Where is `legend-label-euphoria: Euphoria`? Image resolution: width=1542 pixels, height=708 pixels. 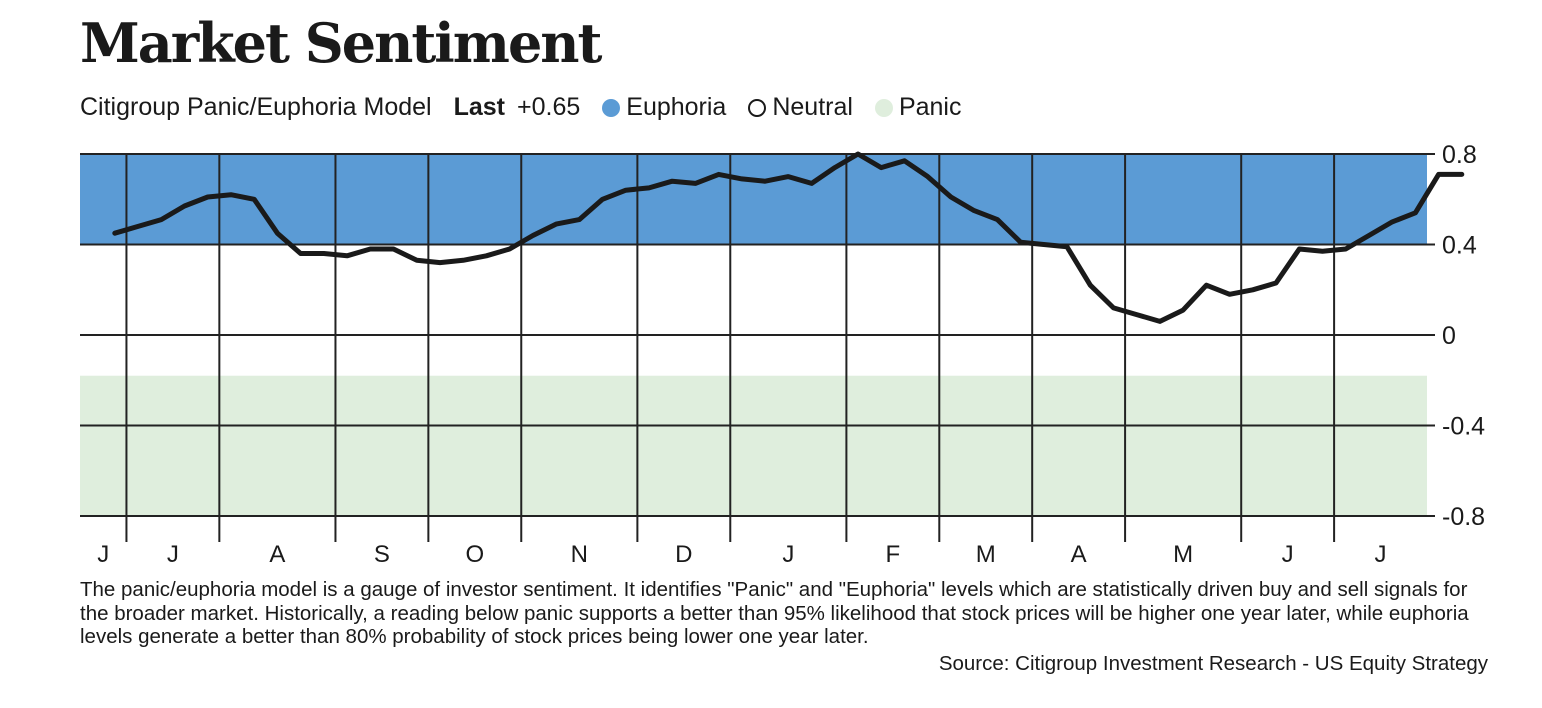
legend-label-euphoria: Euphoria is located at coordinates (676, 107).